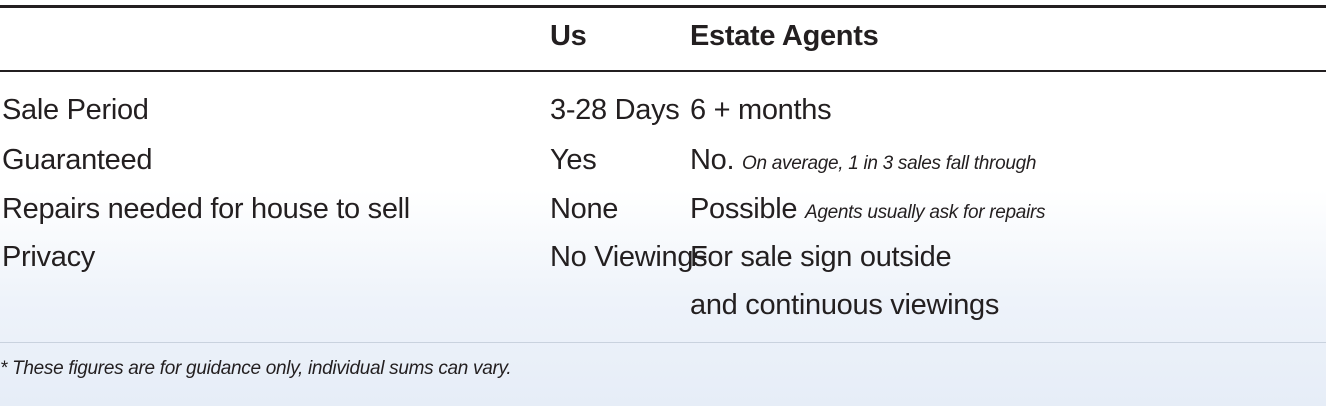 The height and width of the screenshot is (406, 1326). What do you see at coordinates (77, 160) in the screenshot?
I see `row-label: Guaranteed` at bounding box center [77, 160].